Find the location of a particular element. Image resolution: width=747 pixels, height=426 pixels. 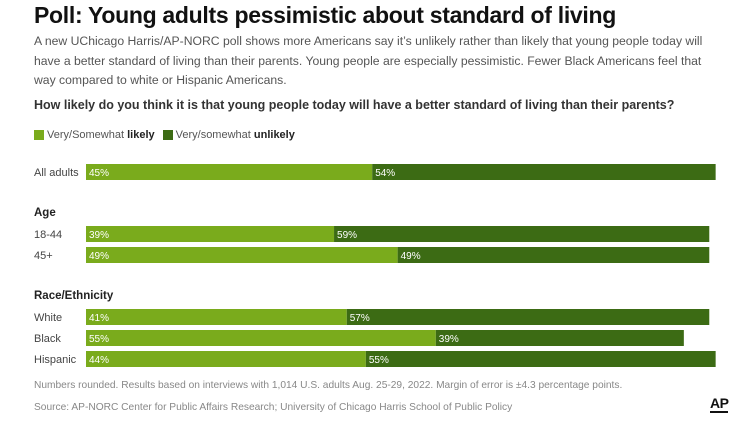

value-label-likely-black: 55% is located at coordinates (99, 339).